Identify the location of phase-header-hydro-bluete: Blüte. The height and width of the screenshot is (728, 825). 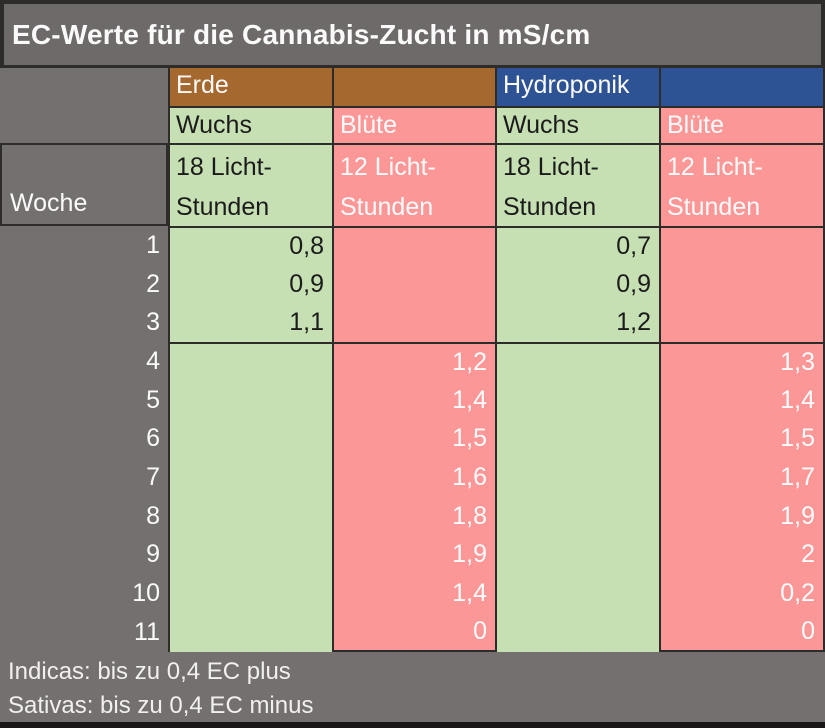
(742, 124).